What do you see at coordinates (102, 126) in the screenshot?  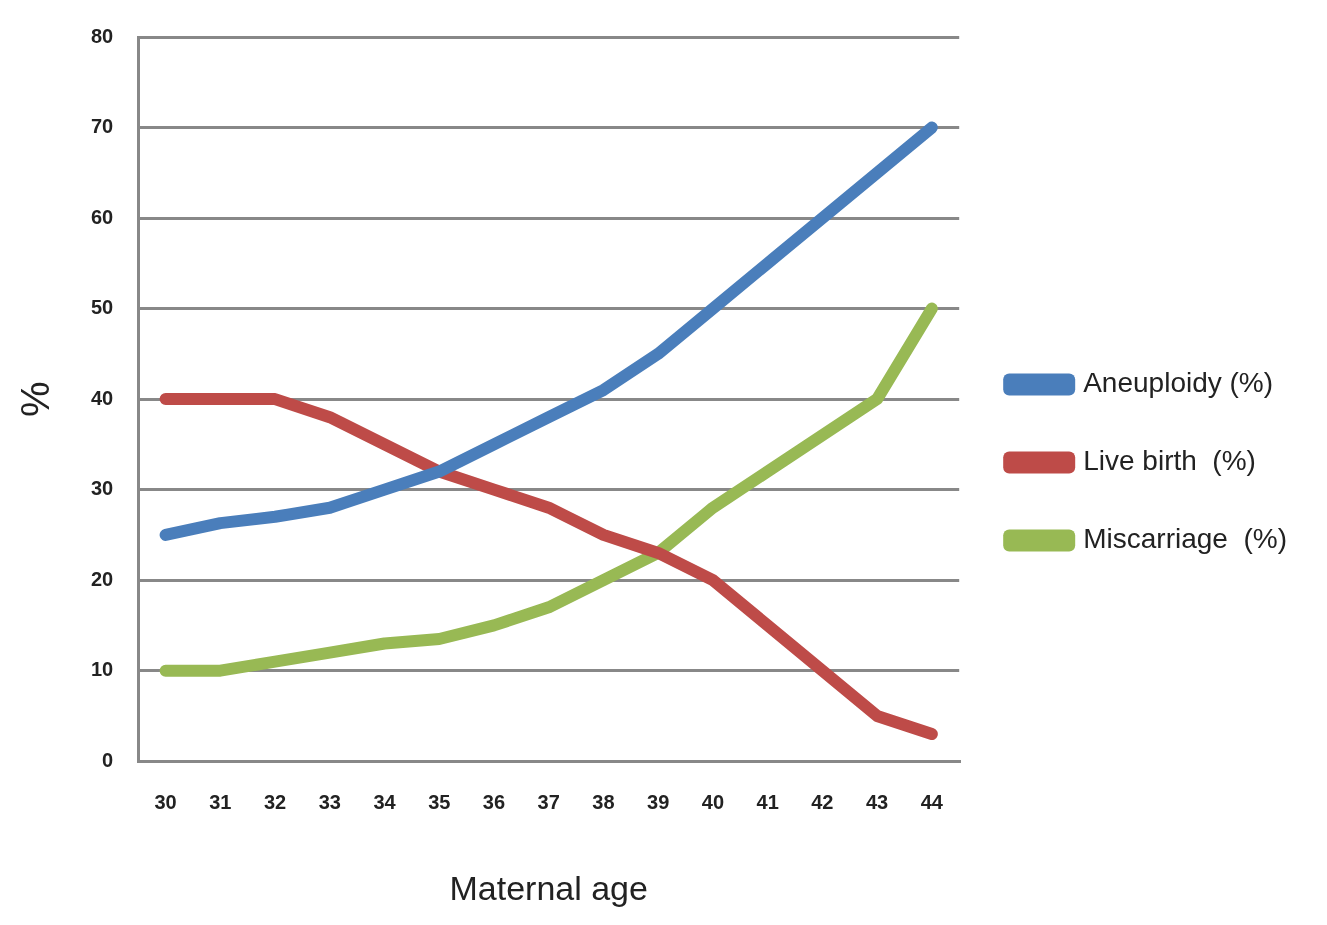 I see `y-tick-label: 70` at bounding box center [102, 126].